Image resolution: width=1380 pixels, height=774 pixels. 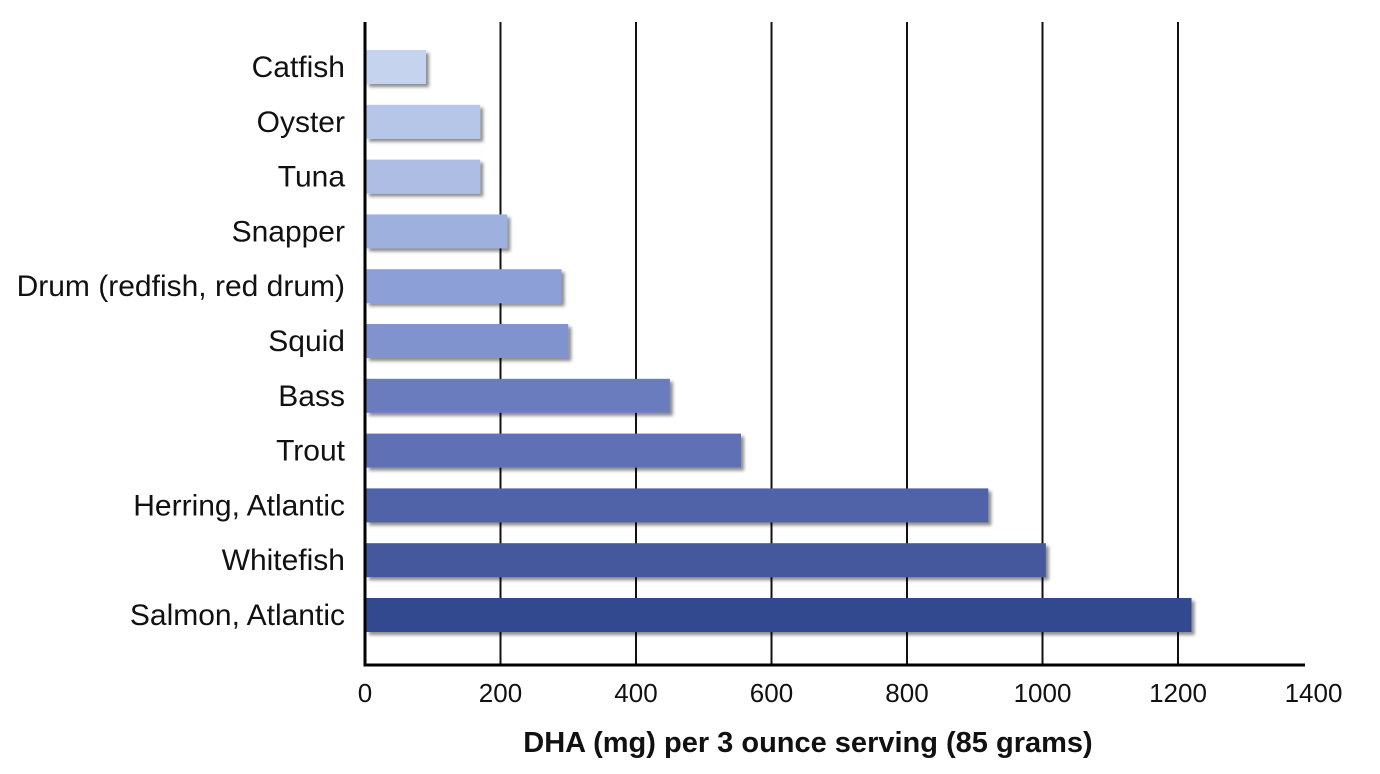 I want to click on x-tick-label: 1200, so click(x=1178, y=693).